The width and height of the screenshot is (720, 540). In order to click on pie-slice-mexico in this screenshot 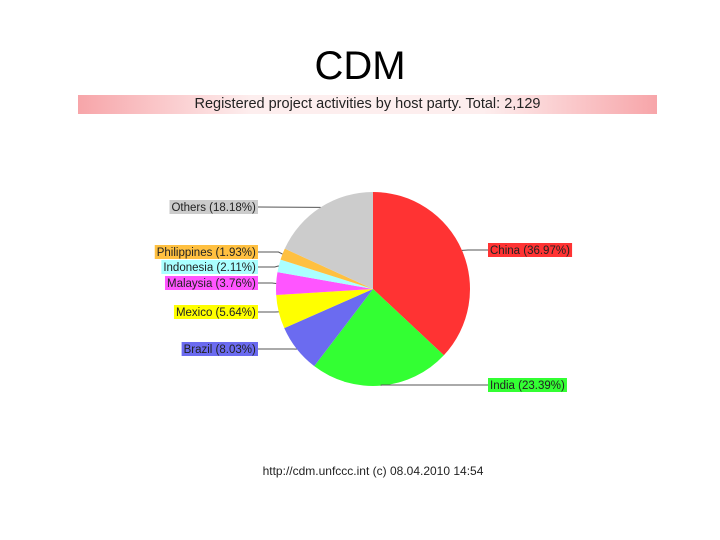, I will do `click(324, 309)`.